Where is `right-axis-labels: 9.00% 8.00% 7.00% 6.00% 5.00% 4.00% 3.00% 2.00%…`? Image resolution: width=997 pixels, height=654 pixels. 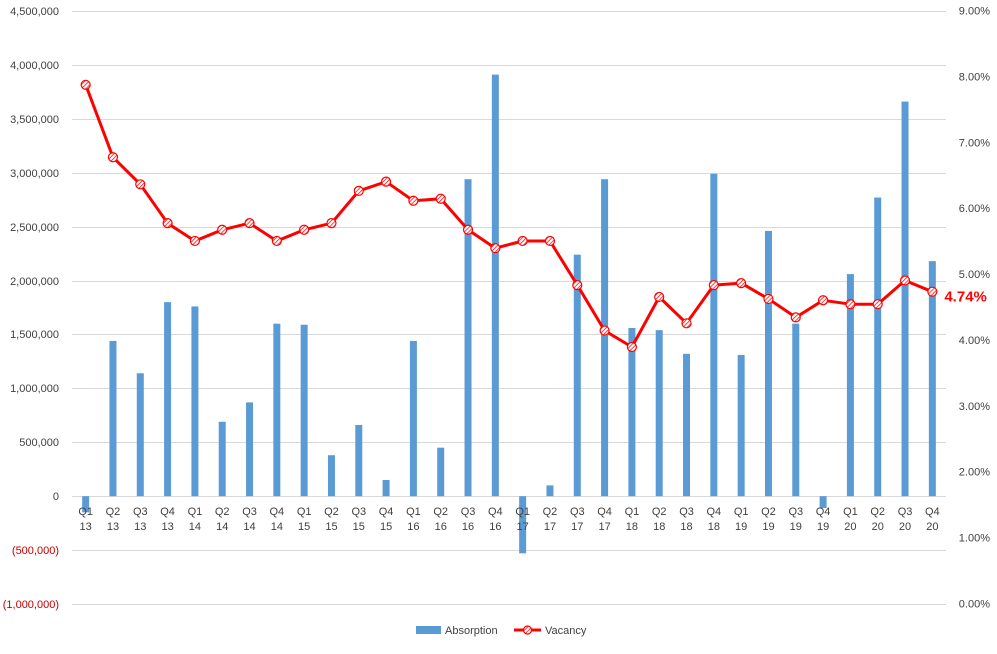
right-axis-labels: 9.00% 8.00% 7.00% 6.00% 5.00% 4.00% 3.00% 2.00%… is located at coordinates (974, 308).